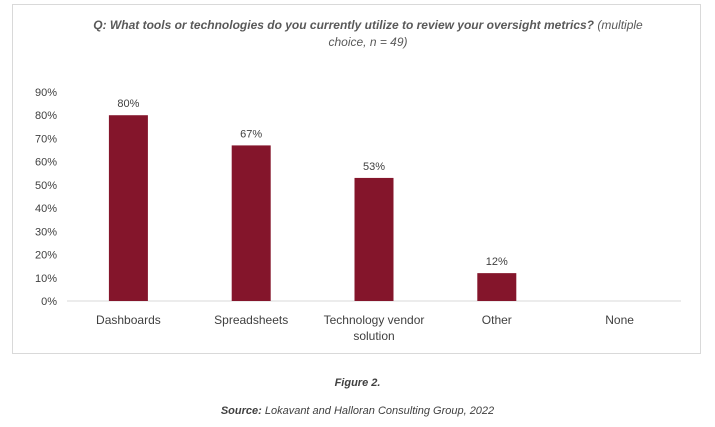 Image resolution: width=715 pixels, height=427 pixels. I want to click on bar-dashboards, so click(128, 208).